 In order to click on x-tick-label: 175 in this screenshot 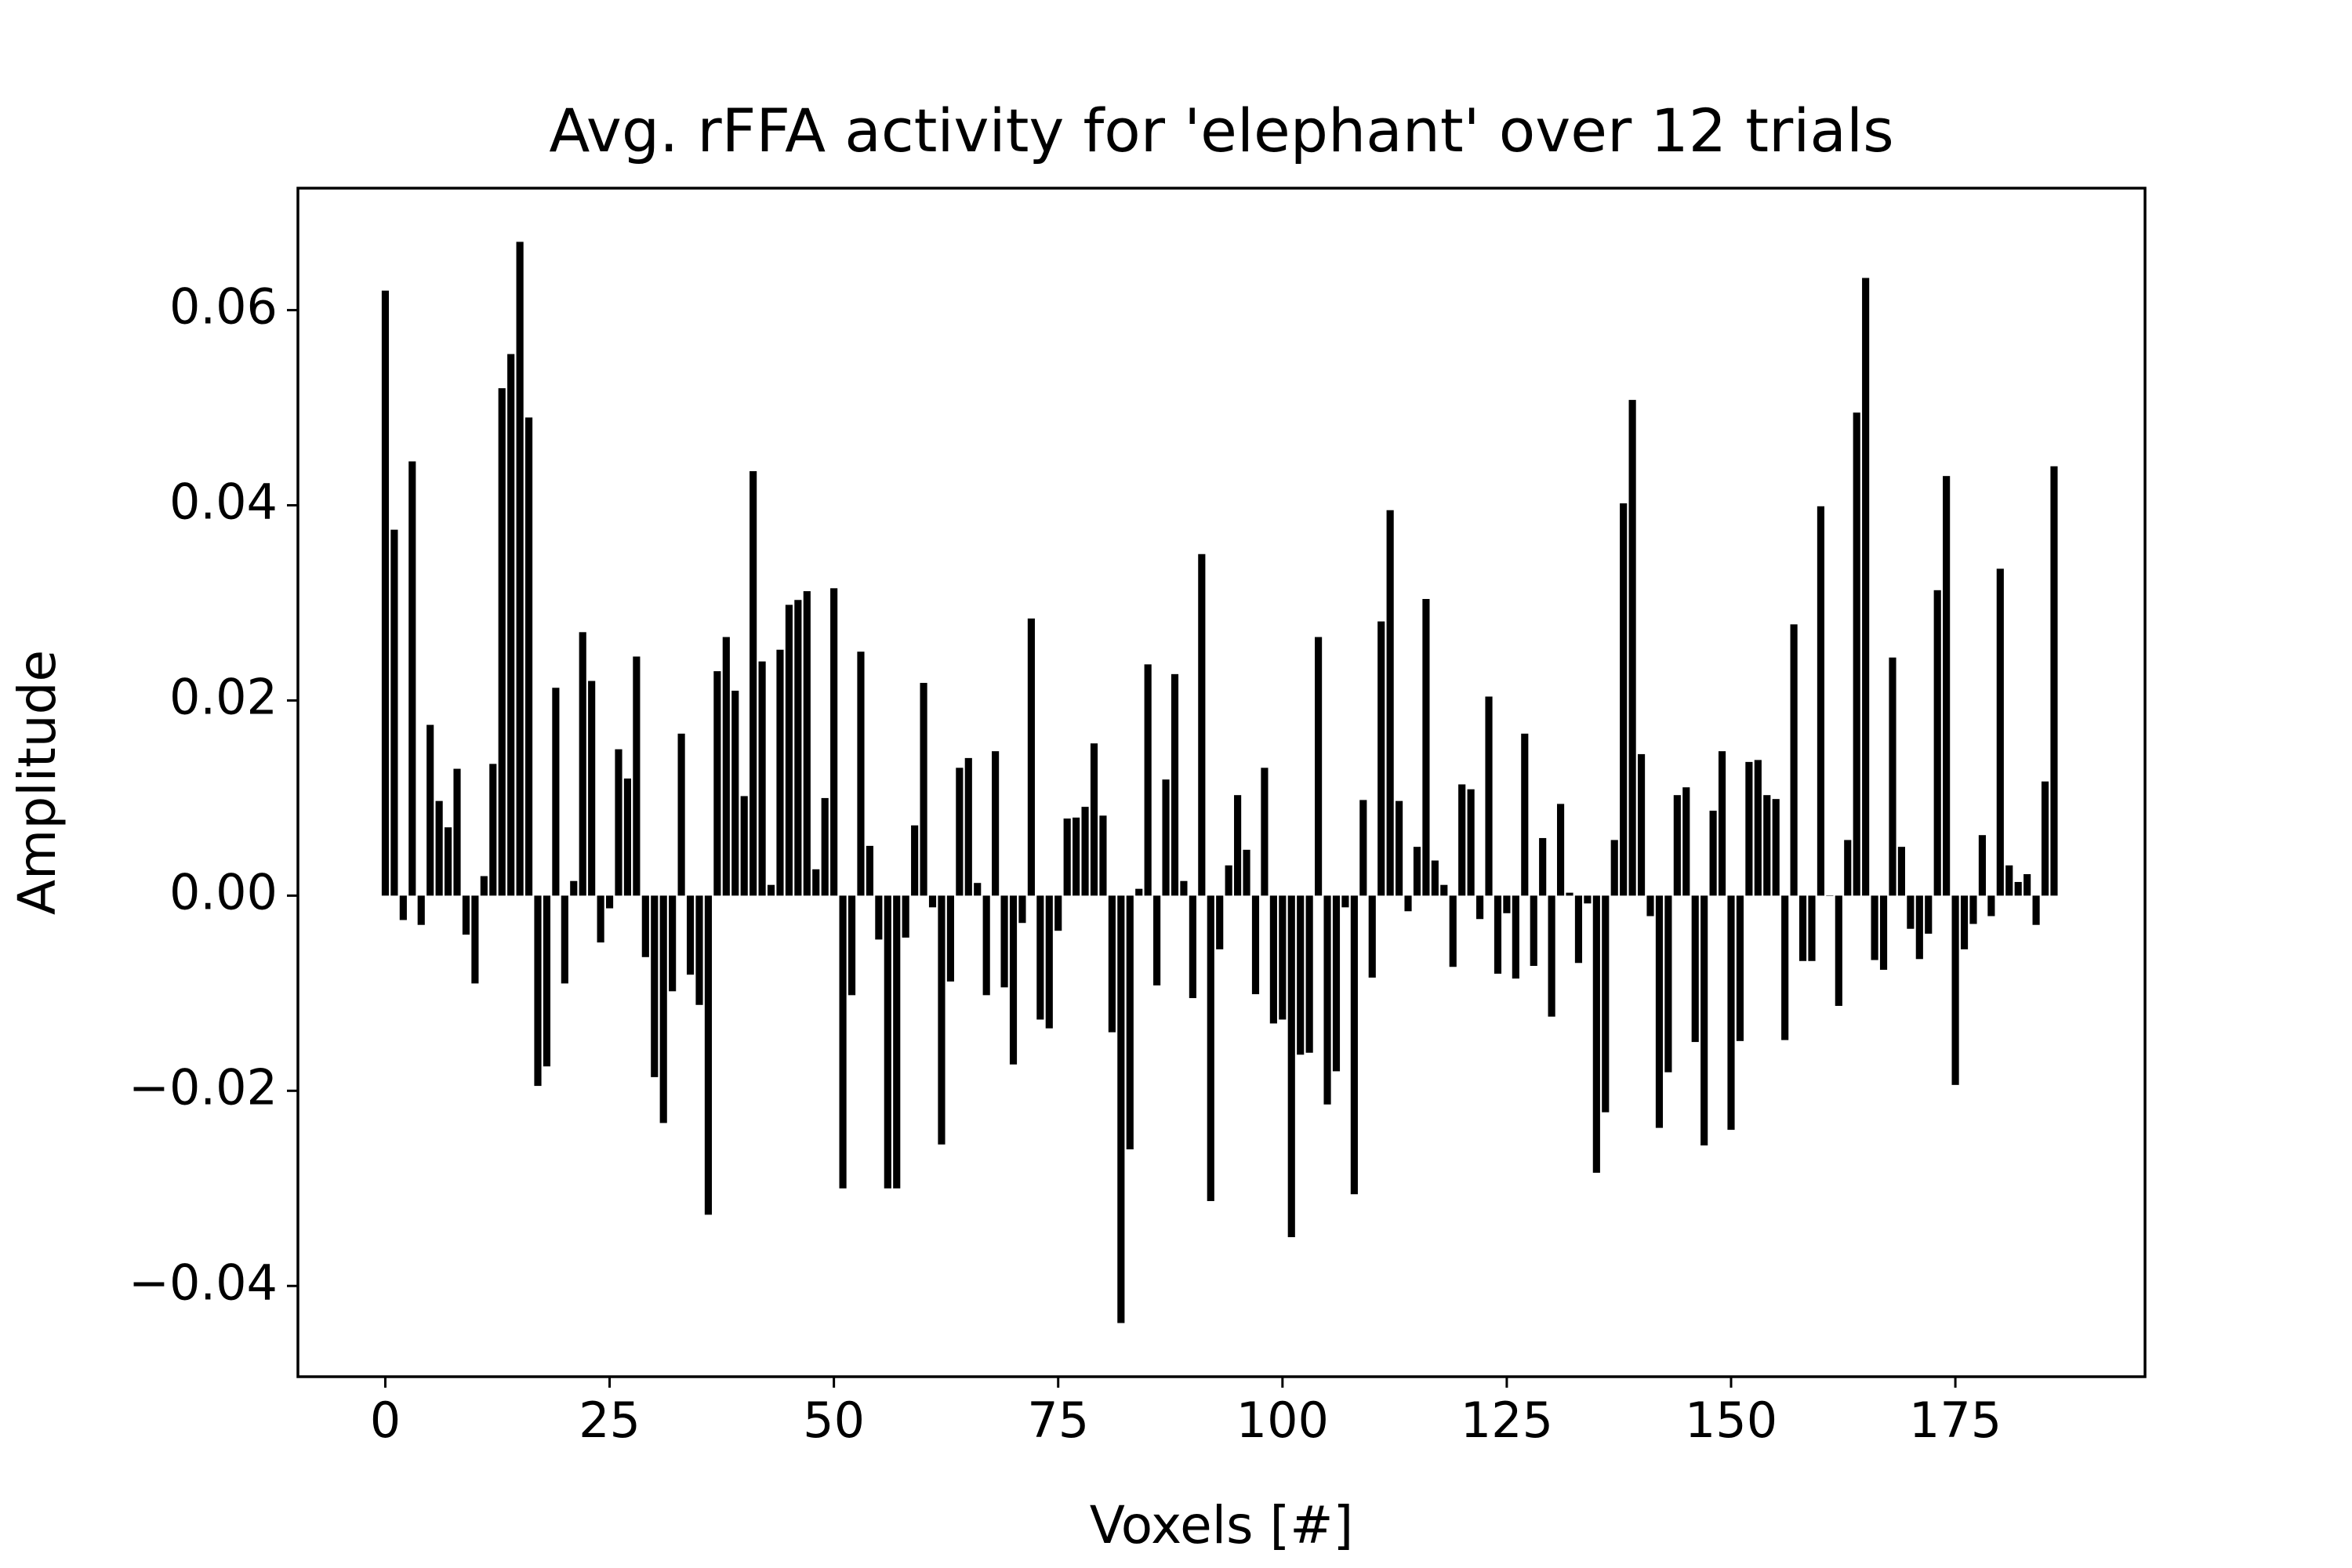, I will do `click(1956, 1420)`.